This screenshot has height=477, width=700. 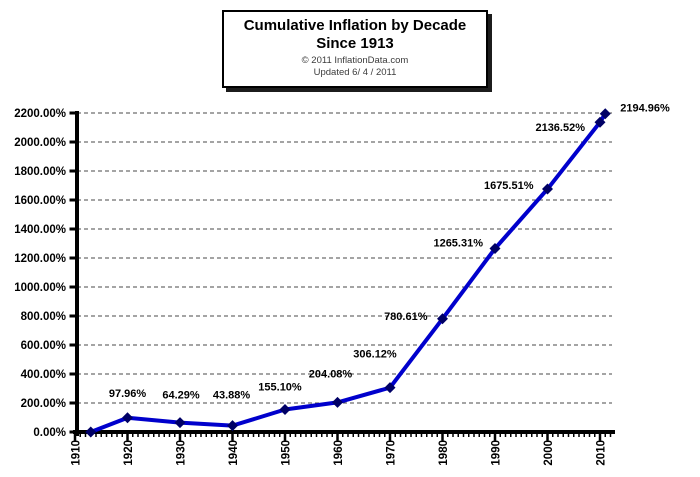 I want to click on updated-text: Updated 6/ 4 / 2011, so click(x=355, y=72).